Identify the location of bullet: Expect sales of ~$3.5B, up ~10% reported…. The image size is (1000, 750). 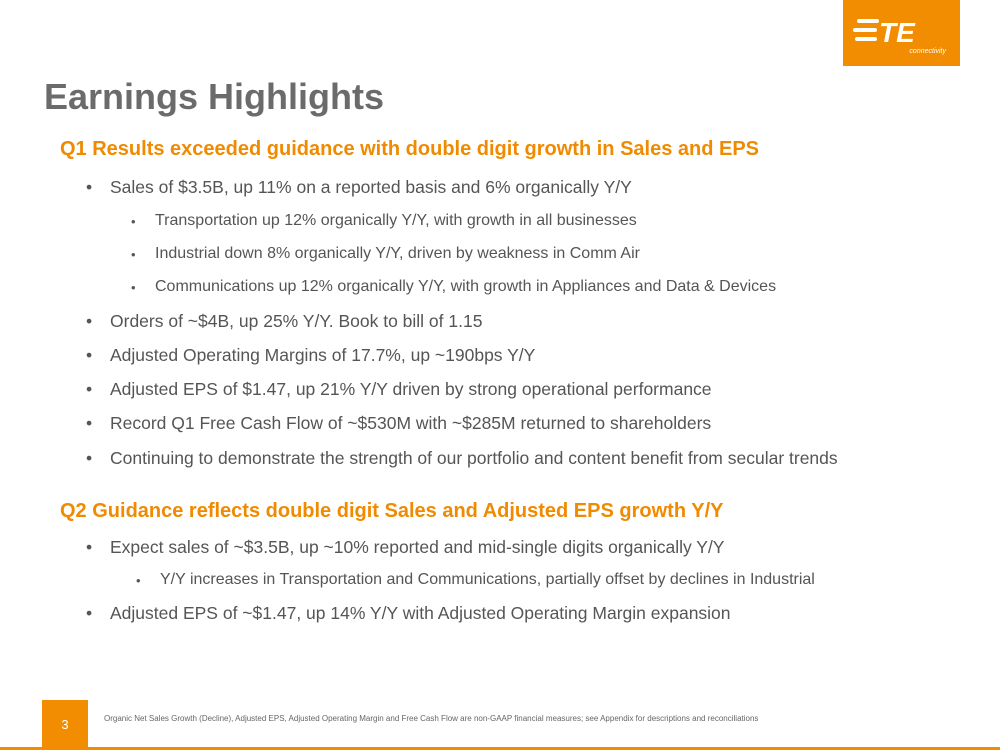
(405, 547).